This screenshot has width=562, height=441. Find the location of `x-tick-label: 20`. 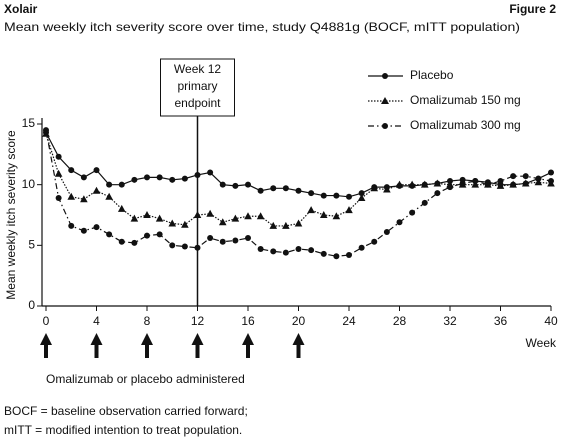

x-tick-label: 20 is located at coordinates (299, 321).